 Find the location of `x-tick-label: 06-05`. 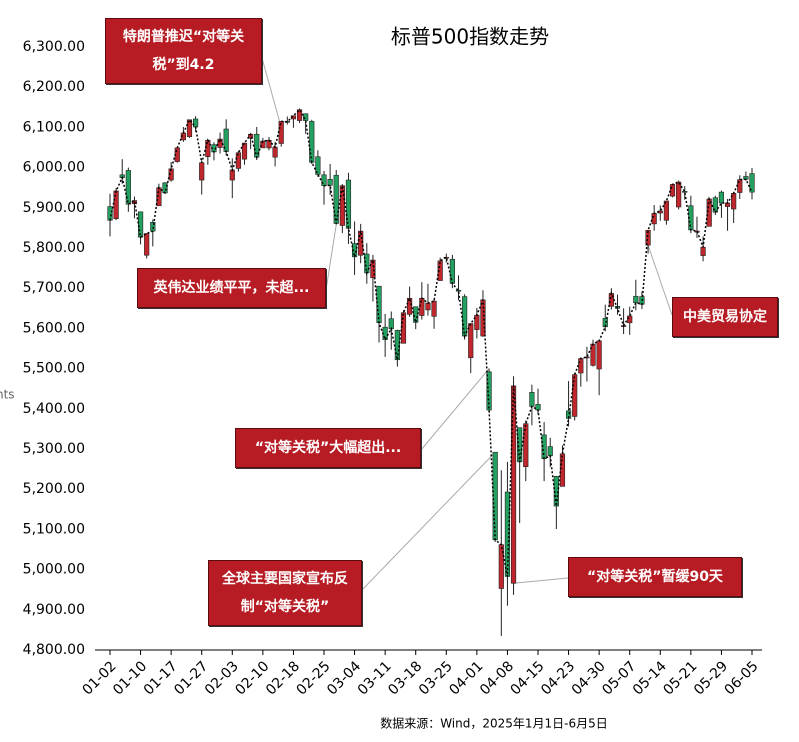

x-tick-label: 06-05 is located at coordinates (742, 678).